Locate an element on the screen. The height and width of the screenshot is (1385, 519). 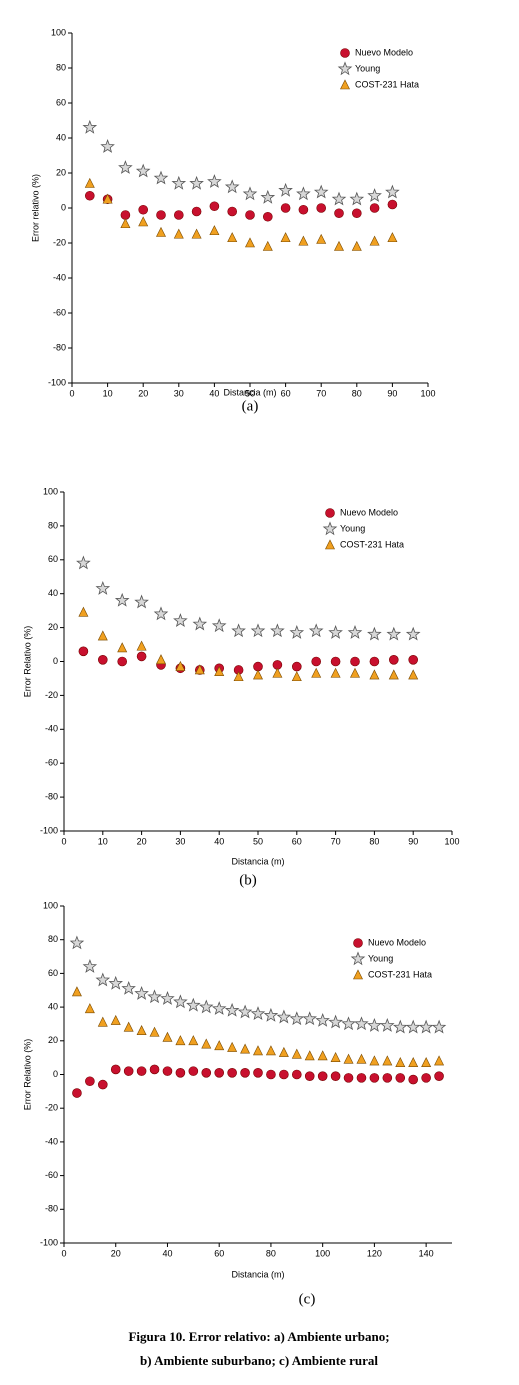
x-tick-label: 20 is located at coordinates (143, 393).